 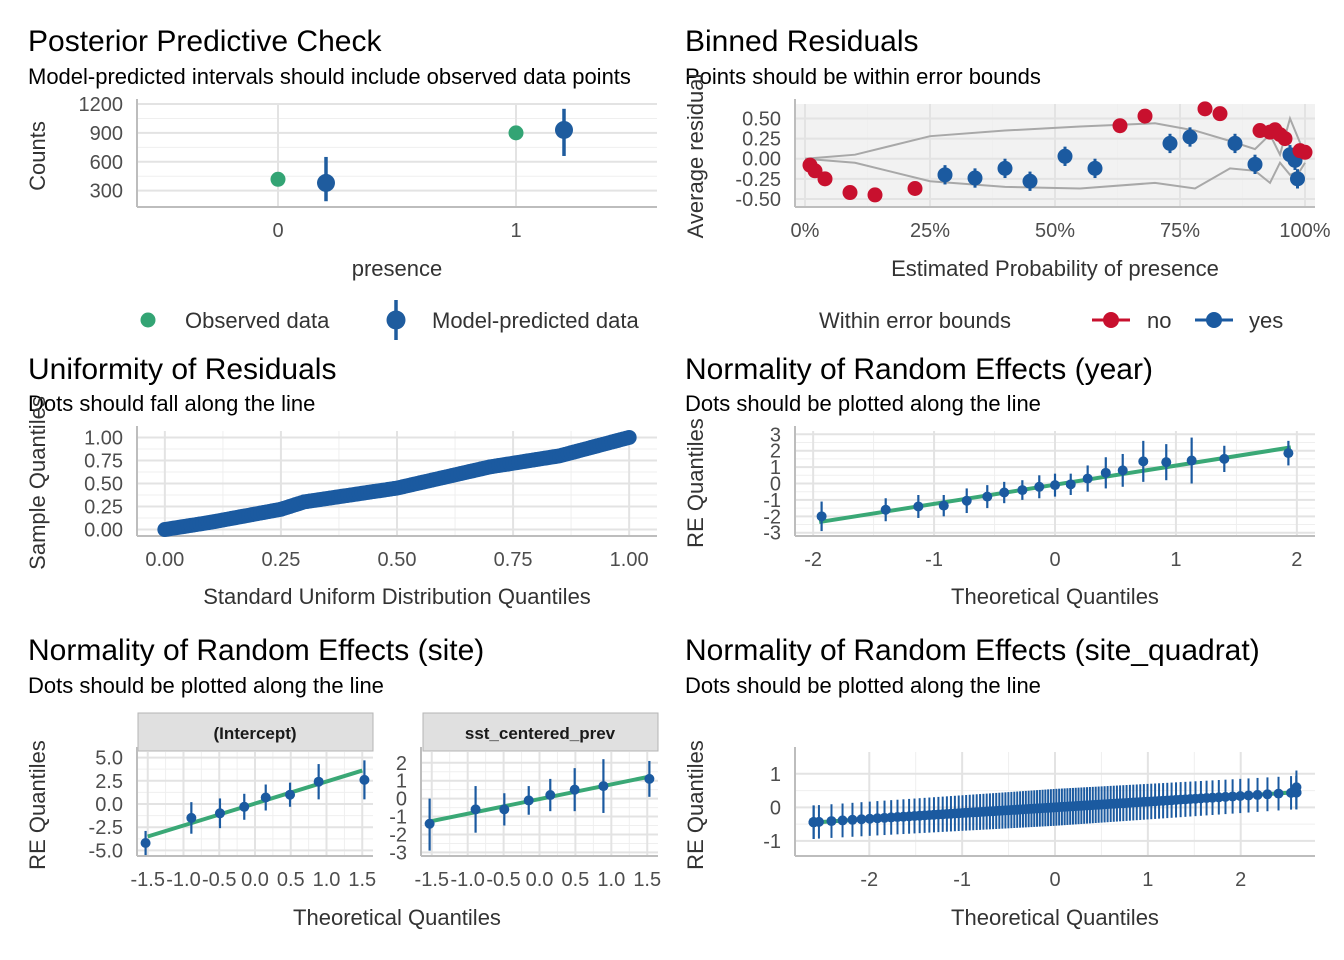 I want to click on re-site-subtitle: Dots should be plotted along the line, so click(x=206, y=685).